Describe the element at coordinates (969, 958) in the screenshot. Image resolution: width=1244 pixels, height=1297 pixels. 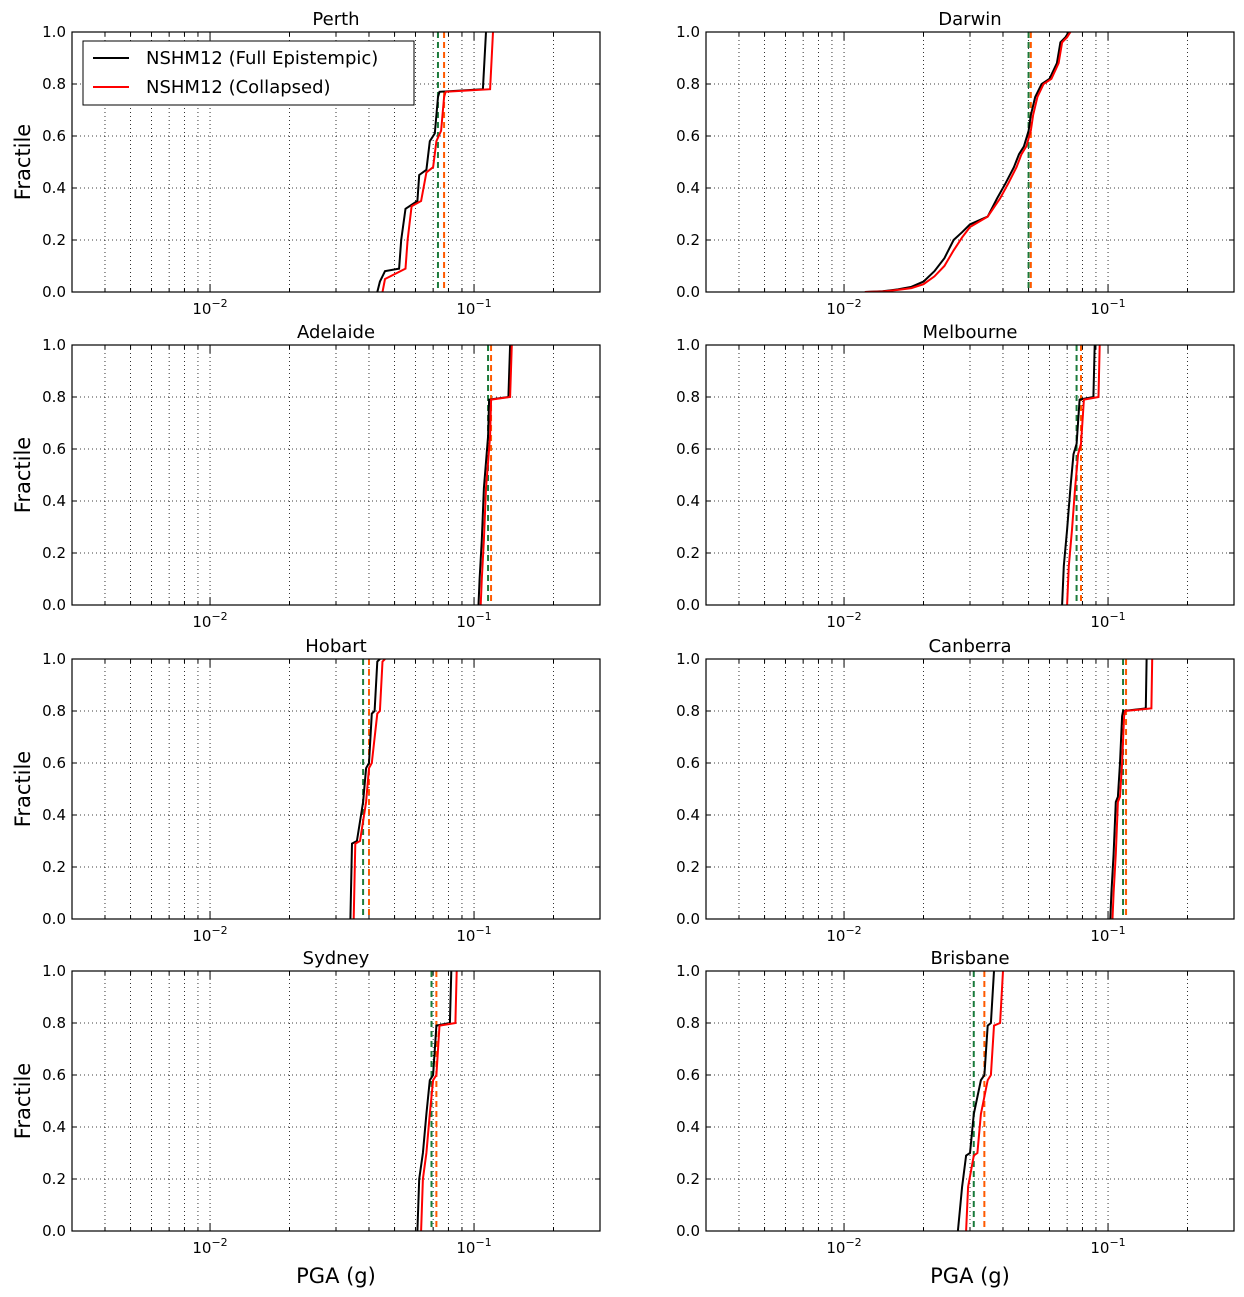
I see `panel-title: Brisbane` at that location.